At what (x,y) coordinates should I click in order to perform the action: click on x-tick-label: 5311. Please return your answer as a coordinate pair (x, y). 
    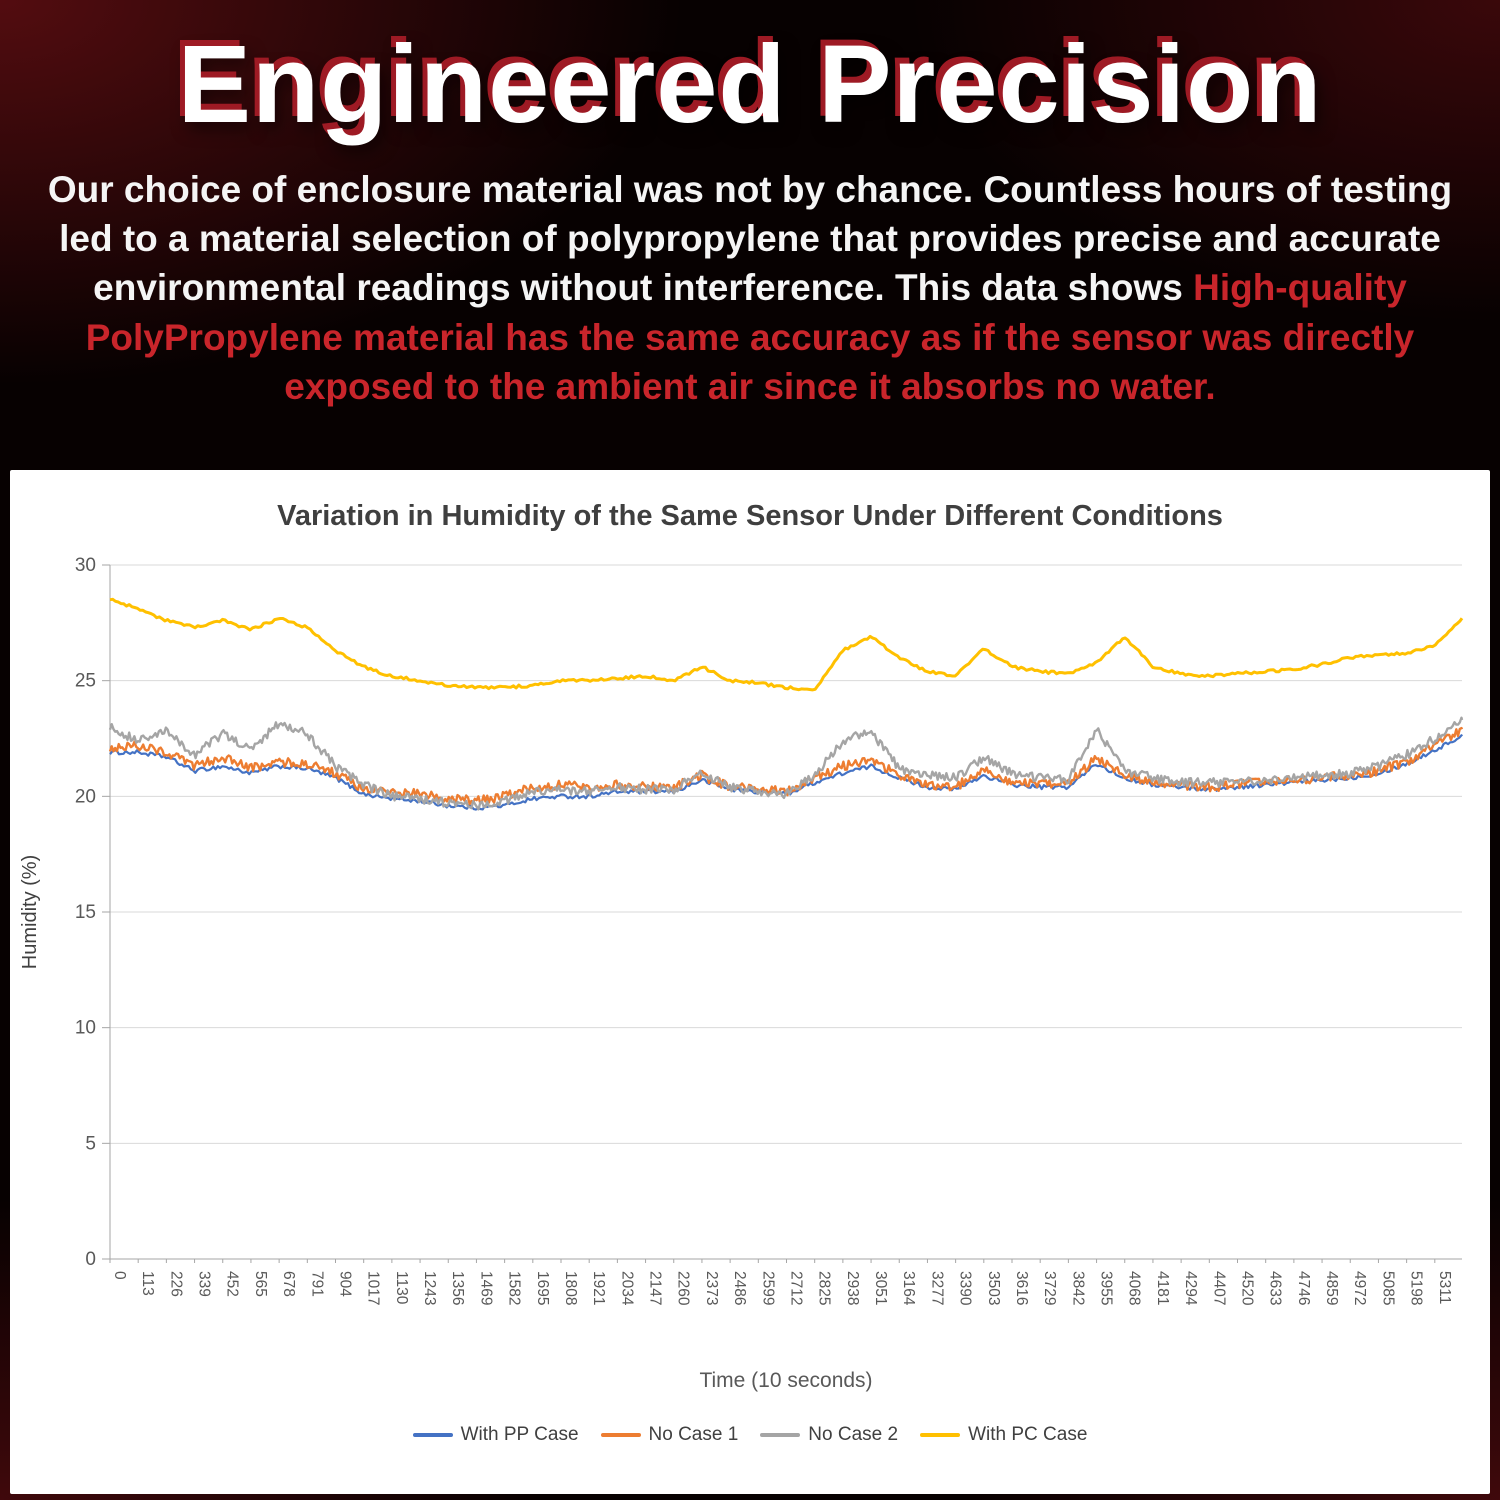
    Looking at the image, I should click on (1444, 1287).